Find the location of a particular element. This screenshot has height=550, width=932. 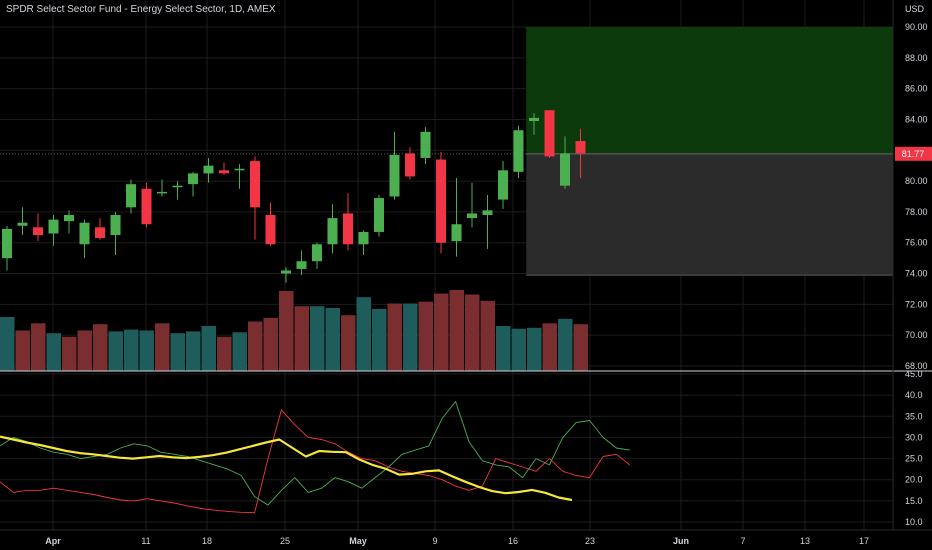

price-tick-label: 78.00 is located at coordinates (916, 212).